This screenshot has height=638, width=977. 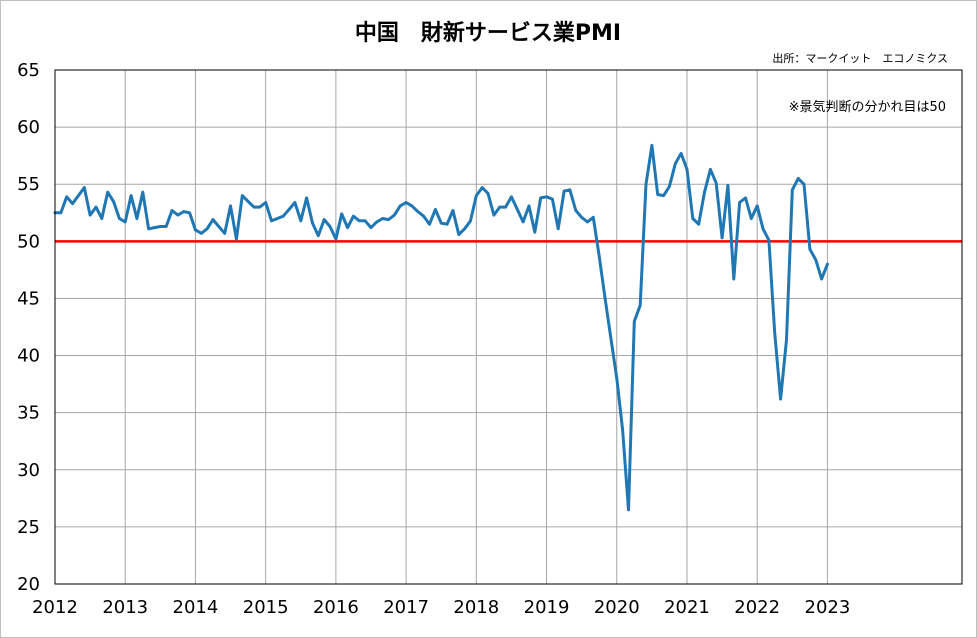 I want to click on y-tick-label: 25, so click(x=28, y=527).